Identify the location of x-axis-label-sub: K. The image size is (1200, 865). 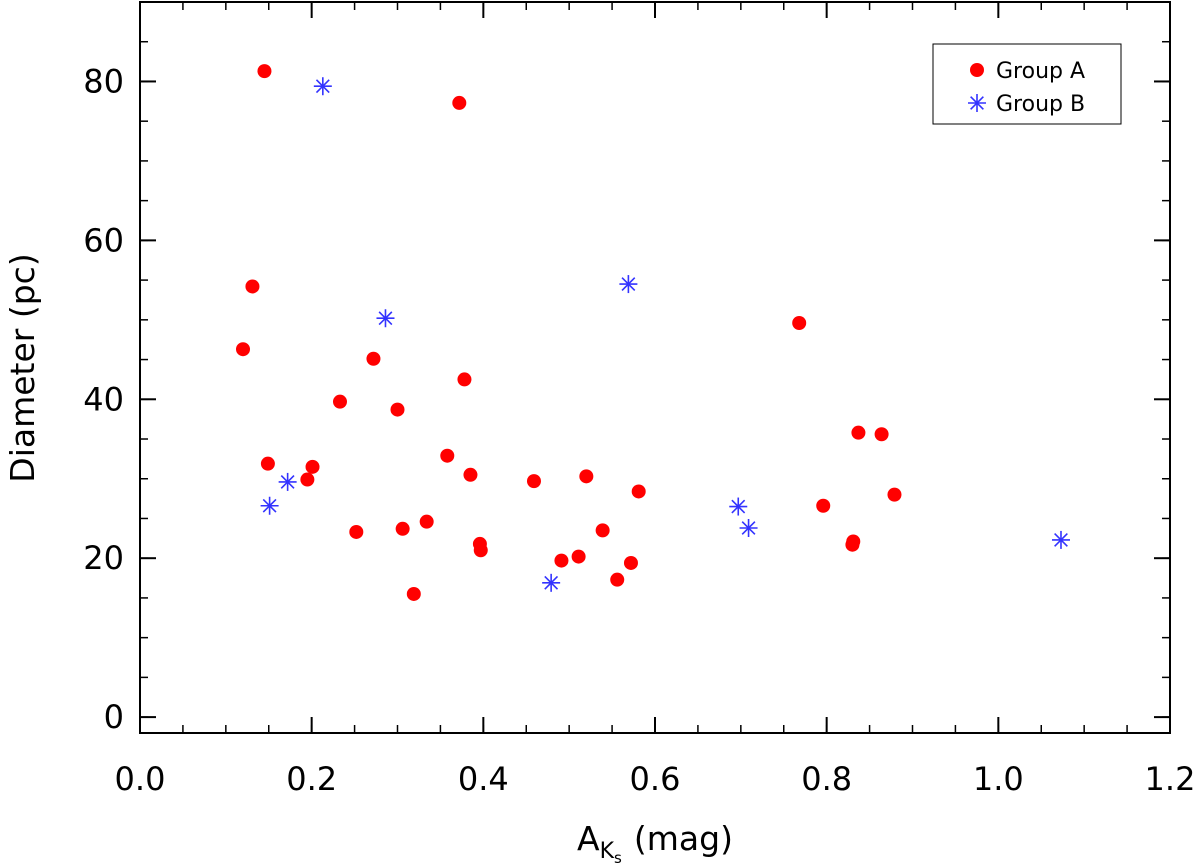
(607, 851).